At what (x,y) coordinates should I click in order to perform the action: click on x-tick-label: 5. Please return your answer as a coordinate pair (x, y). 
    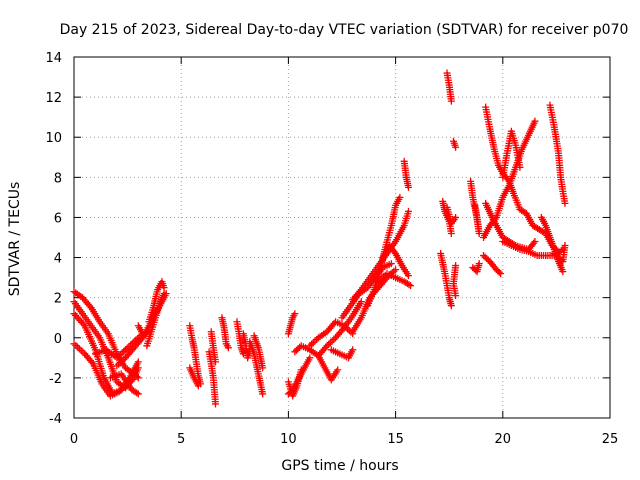
    Looking at the image, I should click on (181, 439).